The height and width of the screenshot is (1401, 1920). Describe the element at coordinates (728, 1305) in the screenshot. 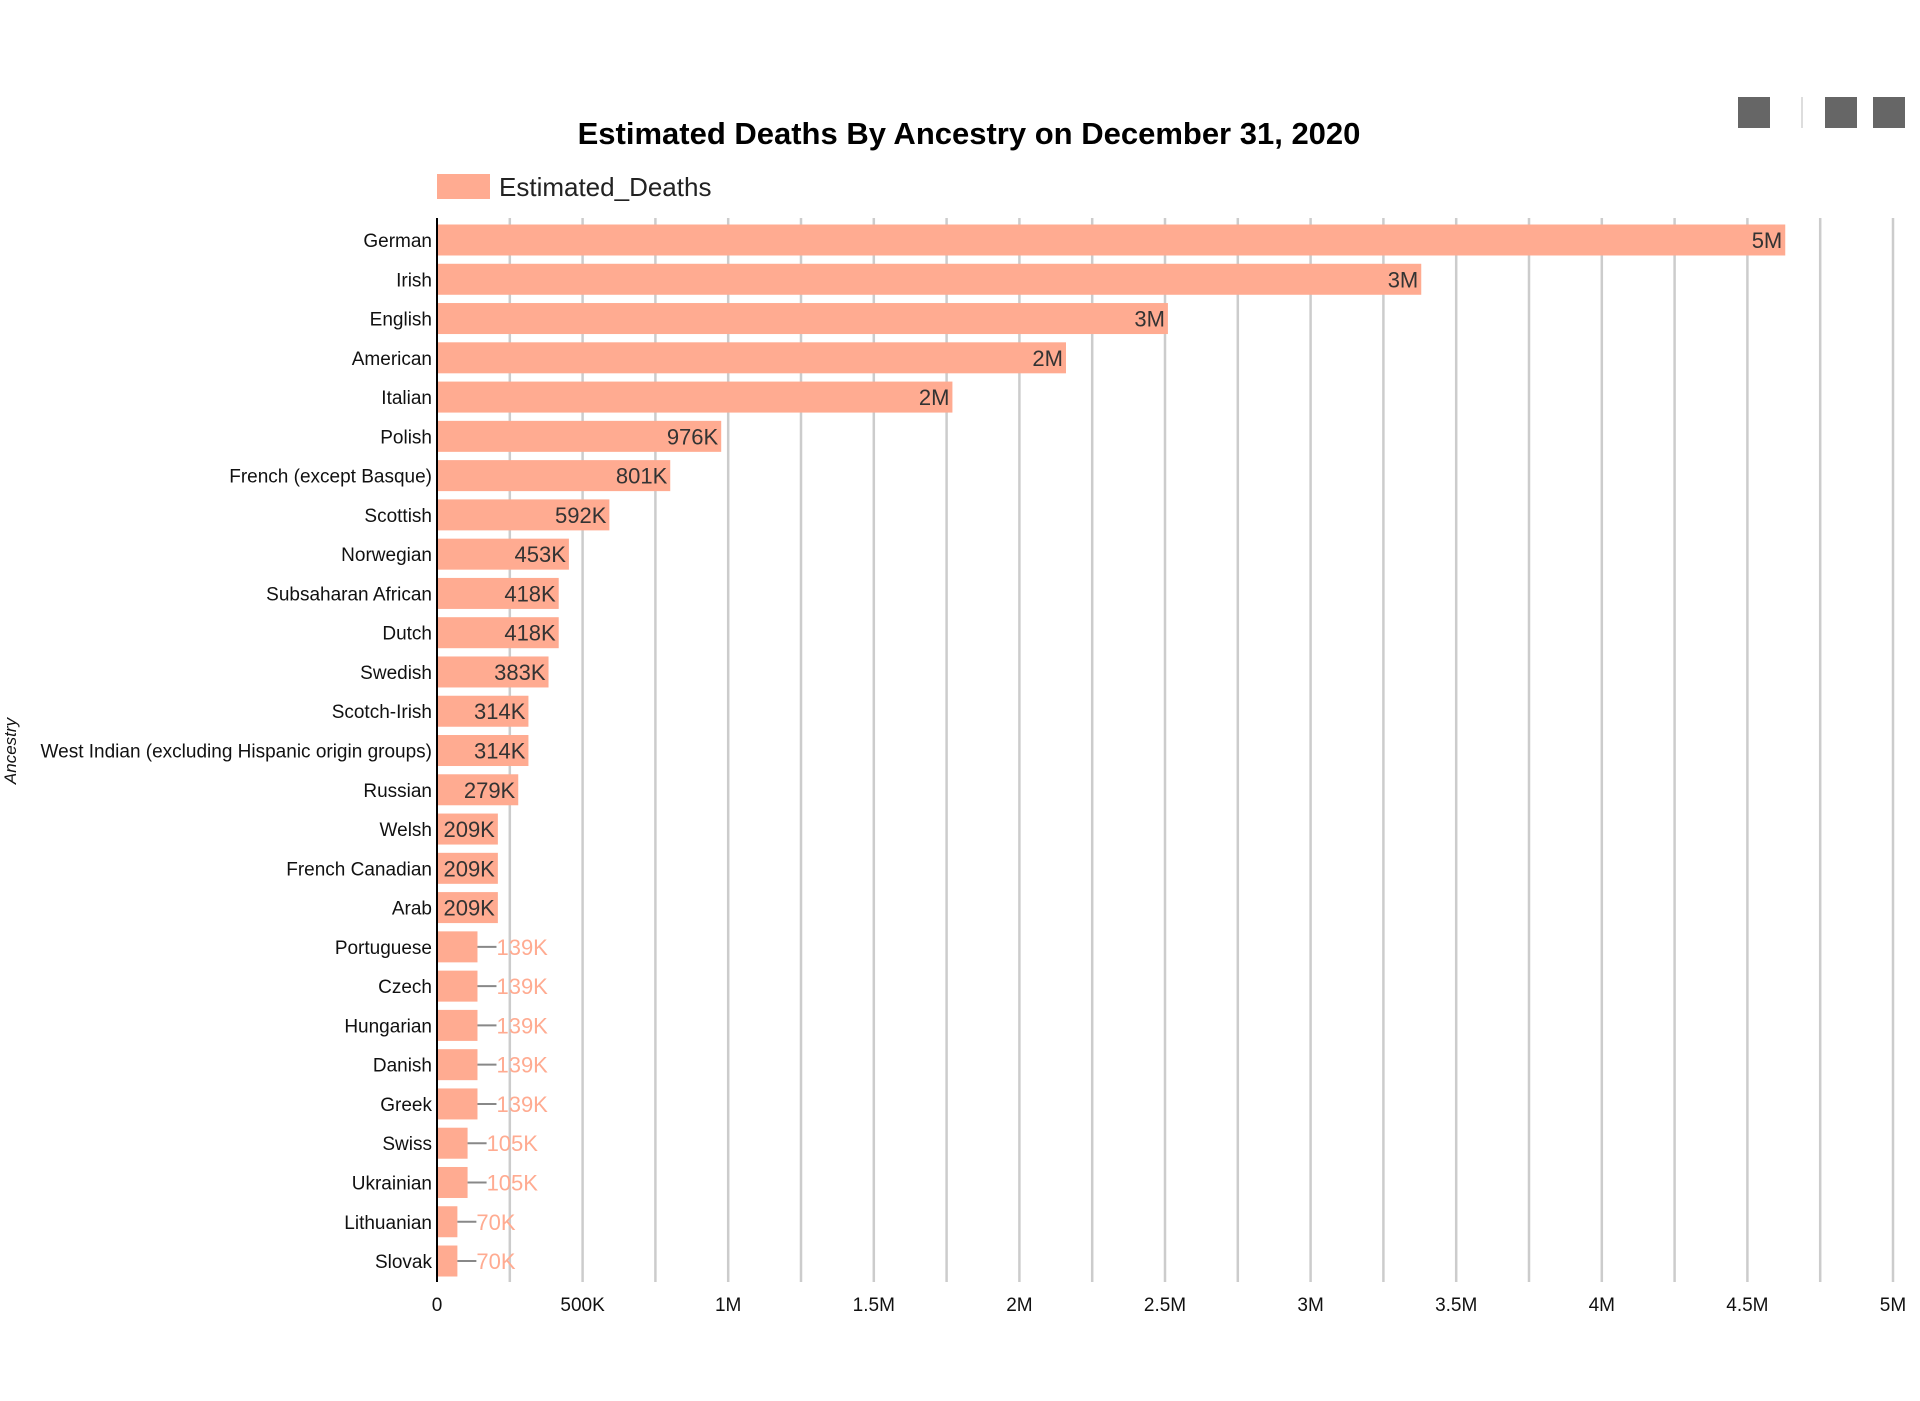

I see `x-tick-label: 1M` at that location.